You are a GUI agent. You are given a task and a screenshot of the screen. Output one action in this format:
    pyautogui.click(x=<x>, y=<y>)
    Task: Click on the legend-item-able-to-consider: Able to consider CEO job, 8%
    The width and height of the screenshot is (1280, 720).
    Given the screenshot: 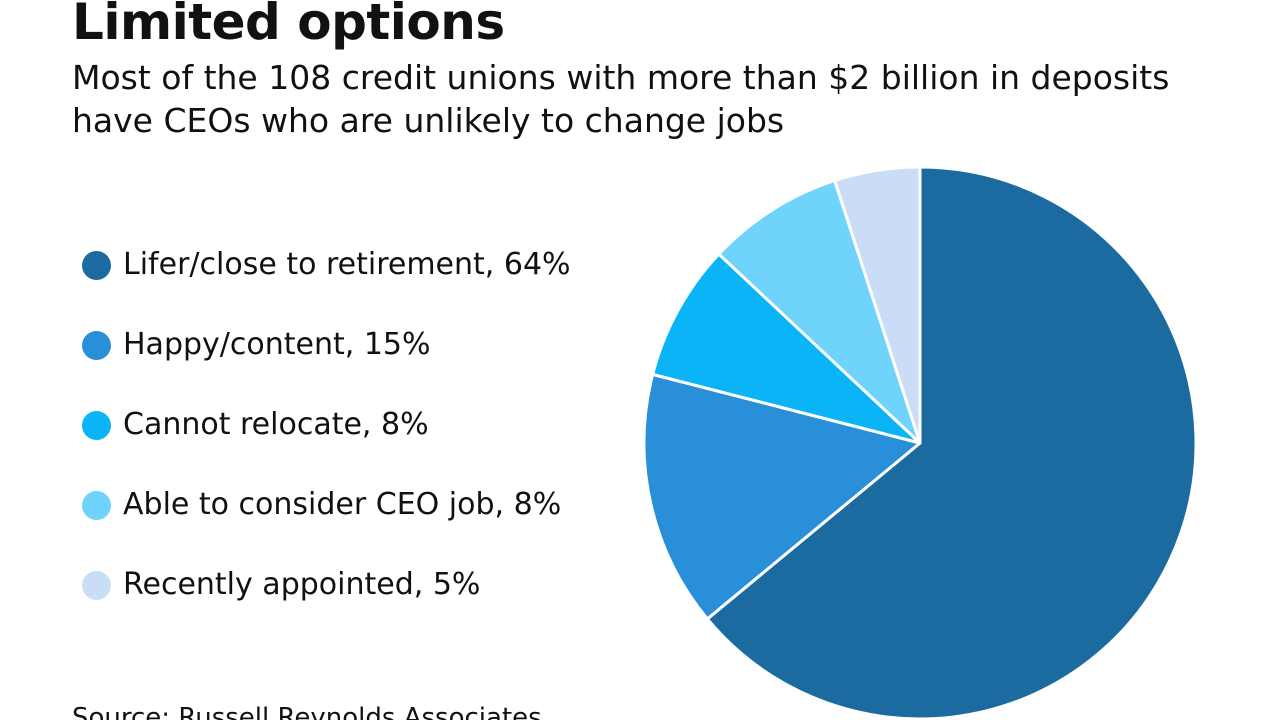 What is the action you would take?
    pyautogui.click(x=326, y=505)
    